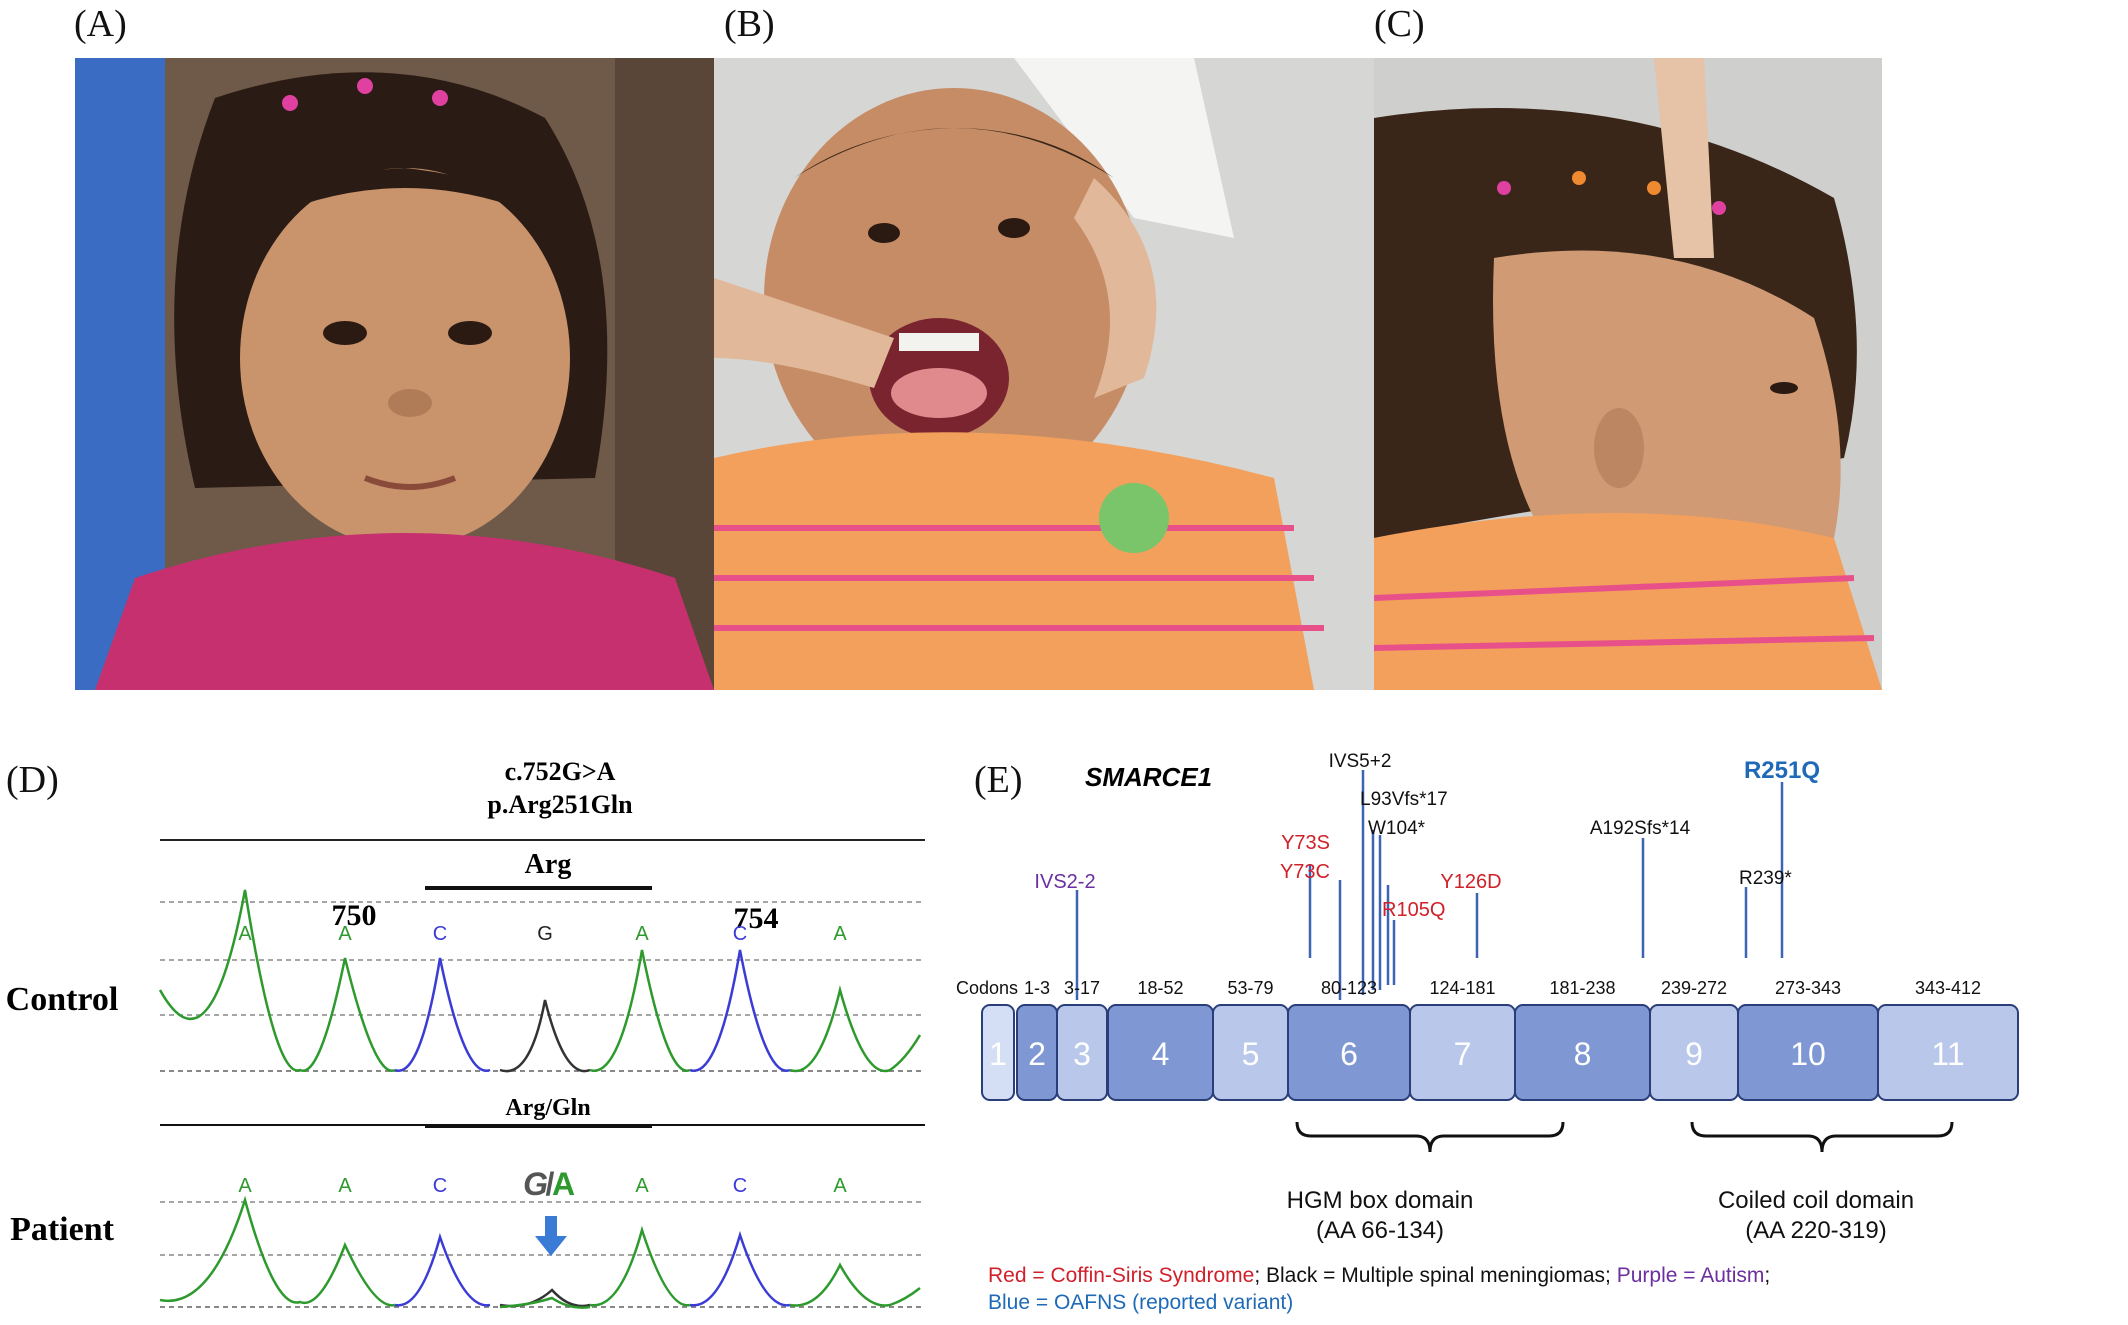  I want to click on coiled-coil-name: Coiled coil domain, so click(1816, 1200).